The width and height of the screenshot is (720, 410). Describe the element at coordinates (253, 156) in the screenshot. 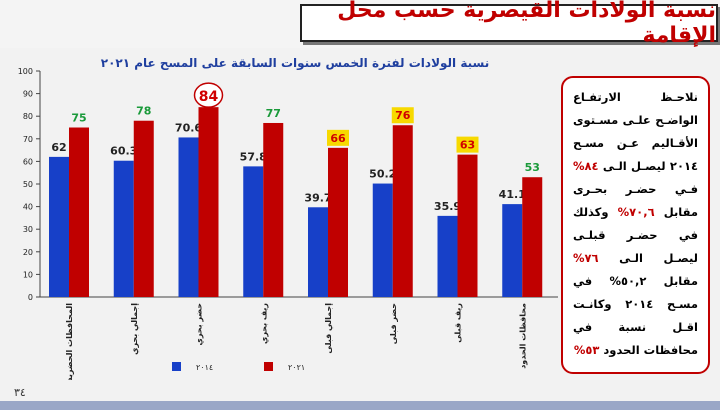

I see `data-label-2014: 57.8` at that location.